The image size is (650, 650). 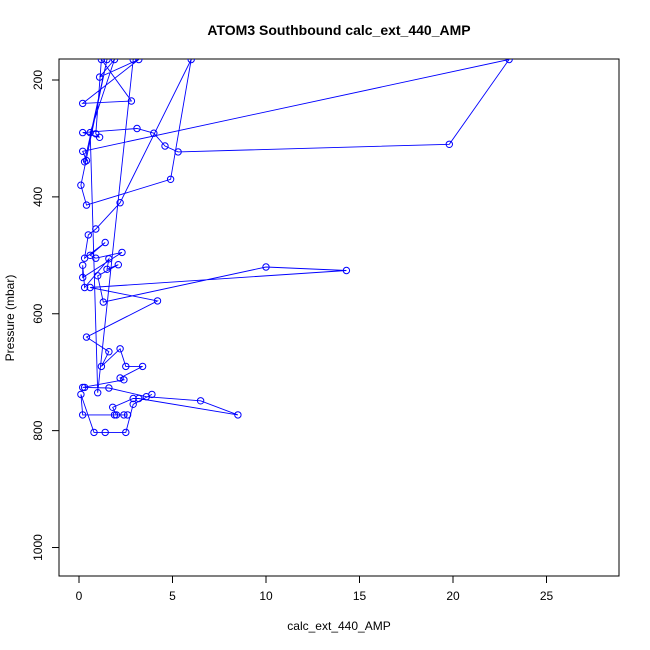 What do you see at coordinates (172, 596) in the screenshot?
I see `x-tick-label: 5` at bounding box center [172, 596].